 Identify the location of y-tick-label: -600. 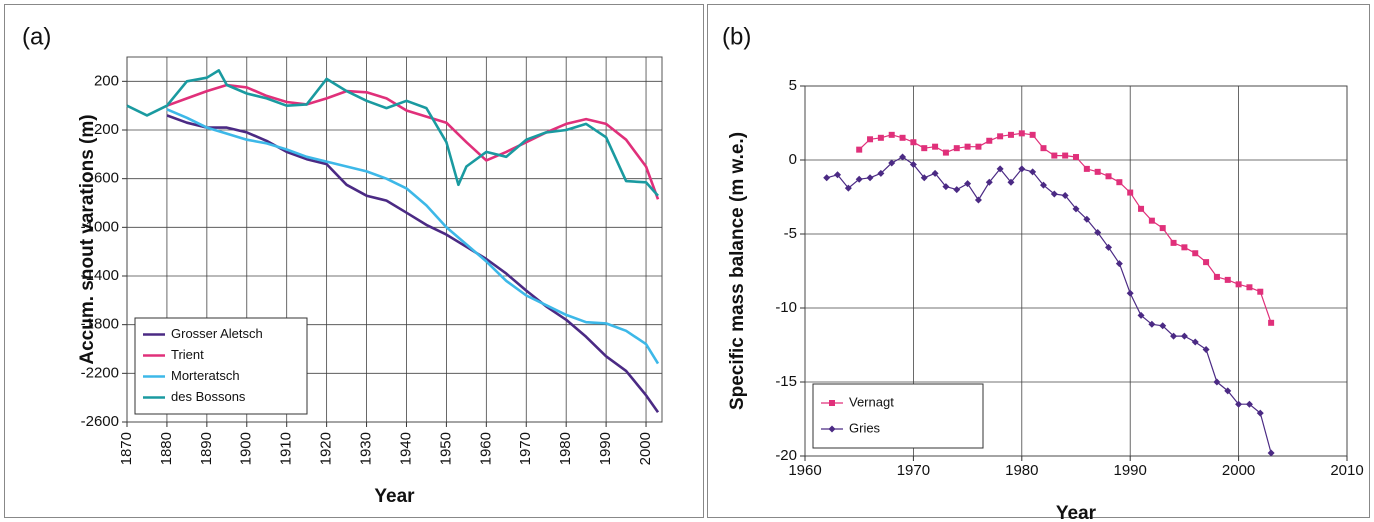
(104, 178).